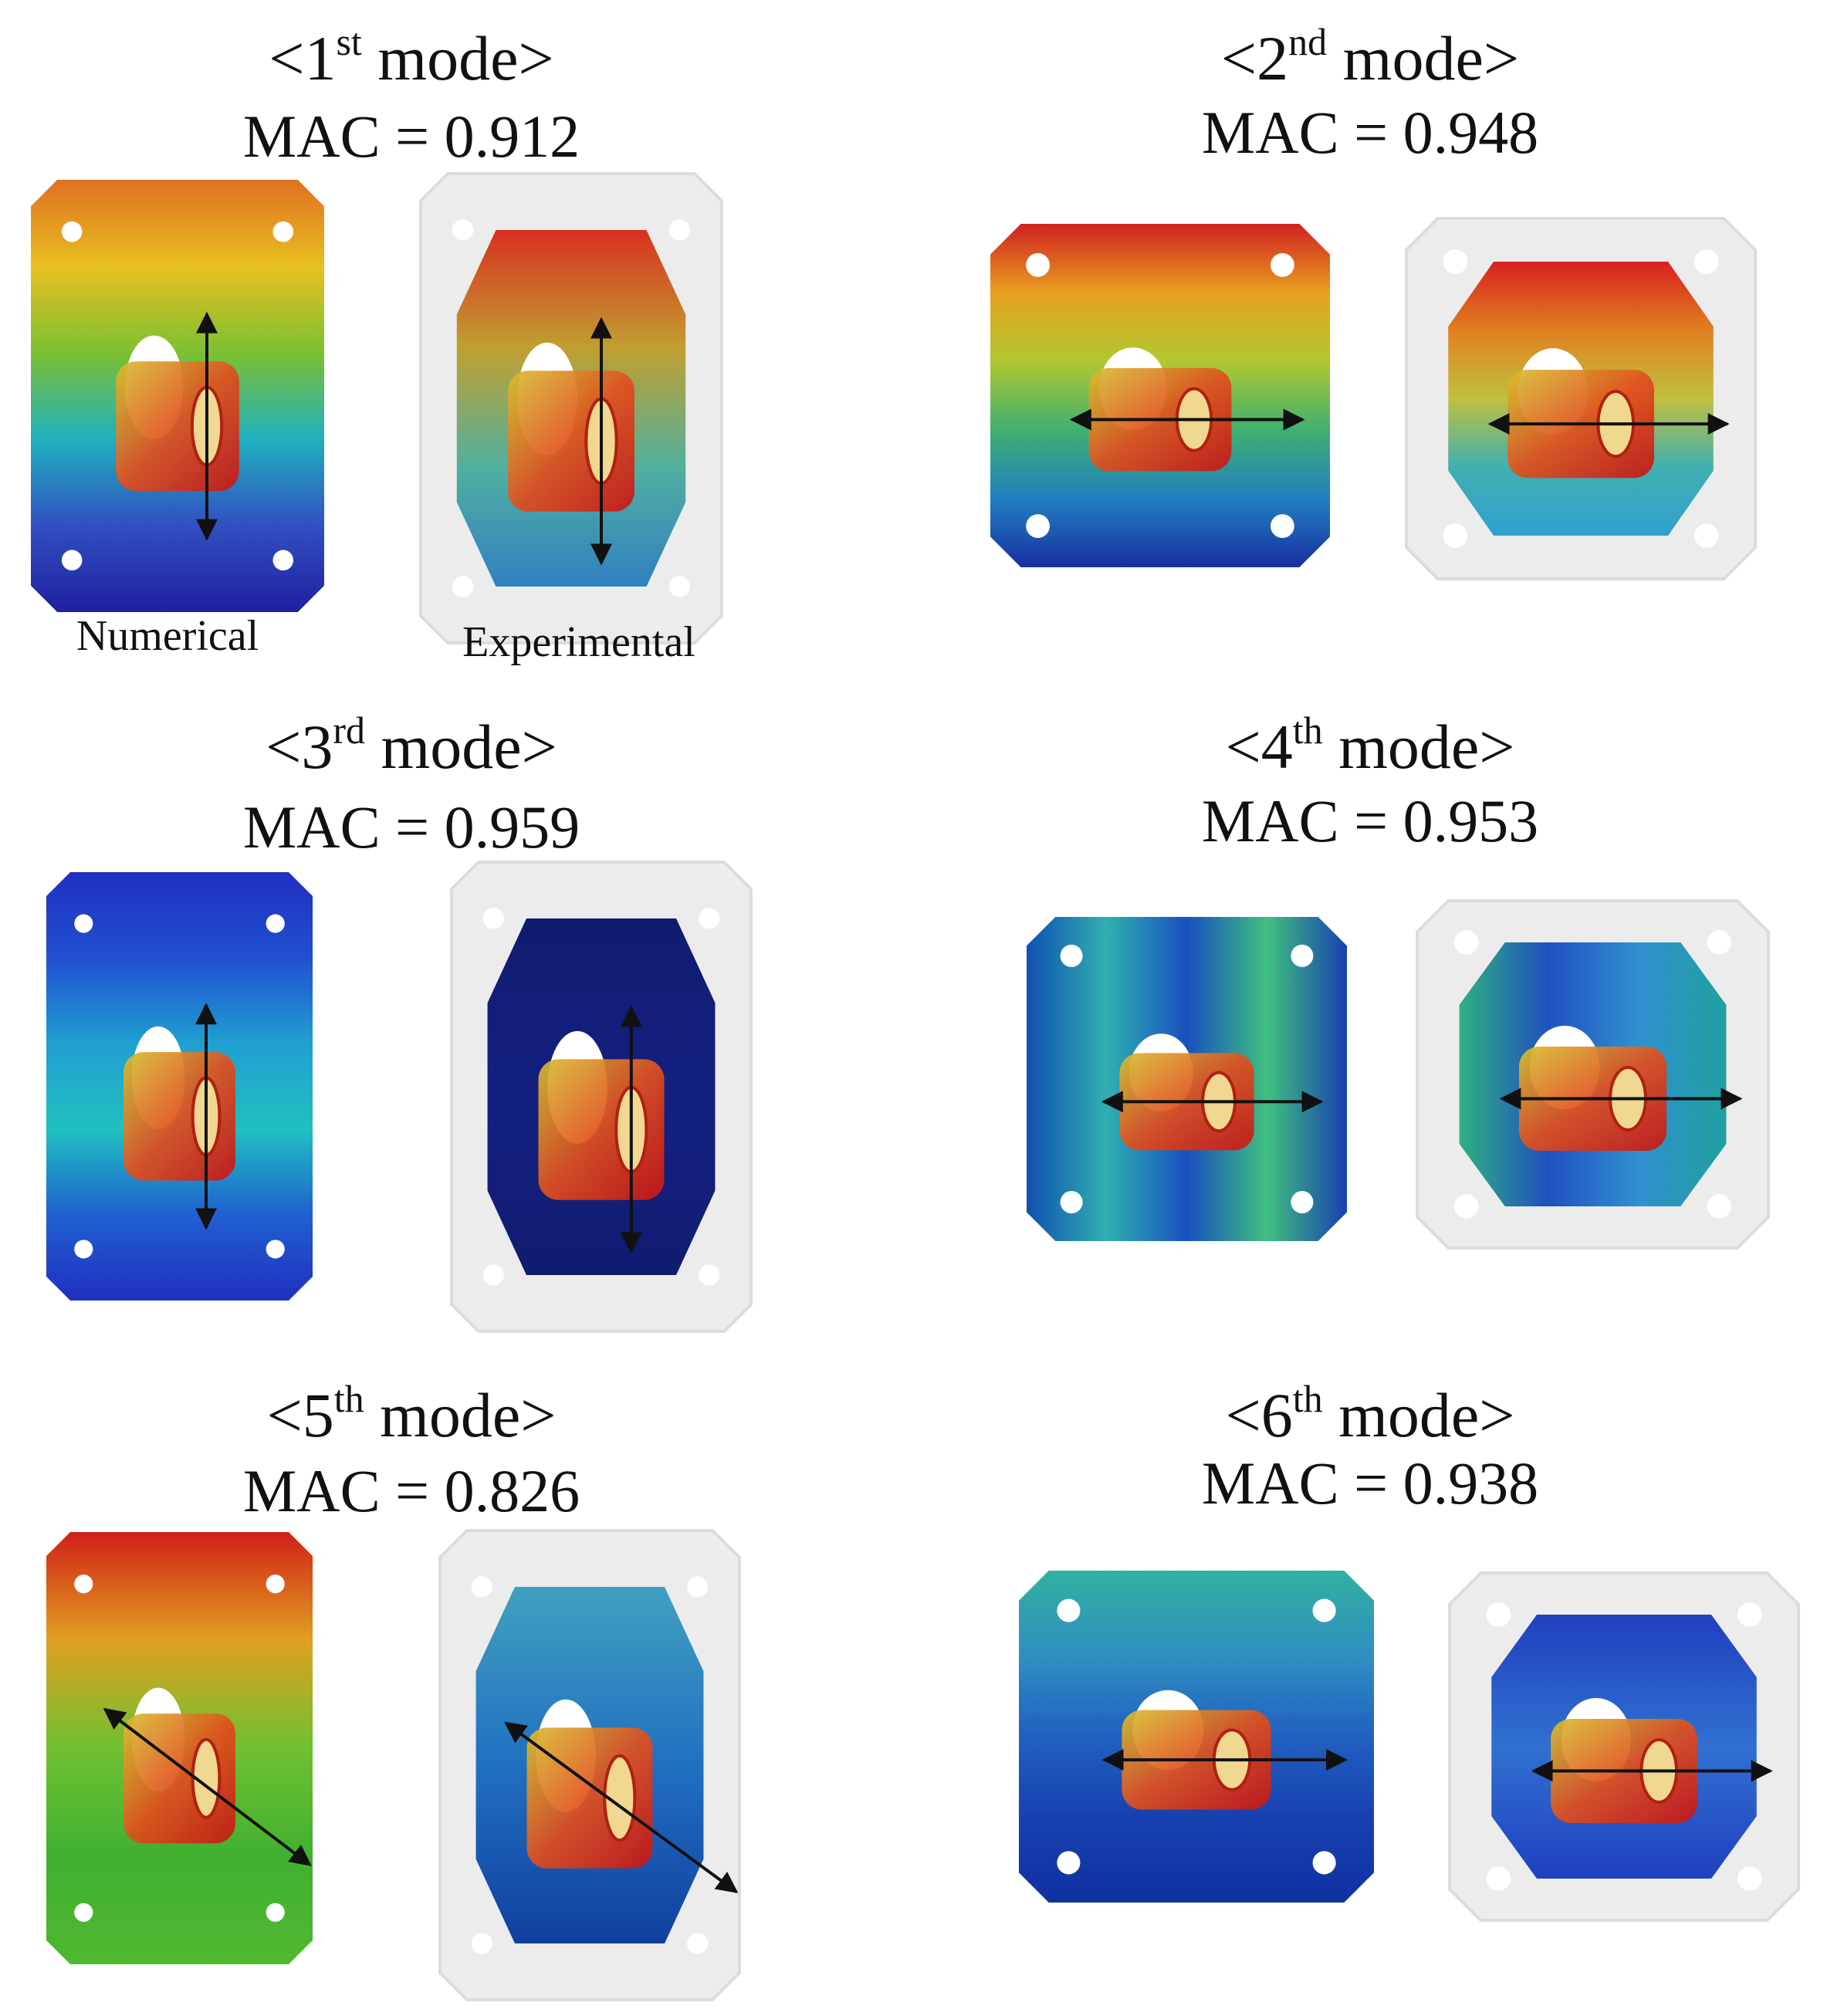 The width and height of the screenshot is (1834, 2016). I want to click on mode-title: <3rd mode>, so click(411, 745).